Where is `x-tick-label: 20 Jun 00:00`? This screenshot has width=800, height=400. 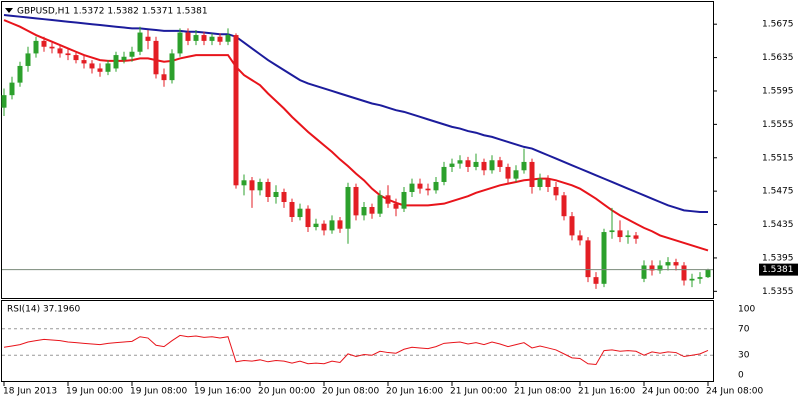
x-tick-label: 20 Jun 00:00 is located at coordinates (286, 392).